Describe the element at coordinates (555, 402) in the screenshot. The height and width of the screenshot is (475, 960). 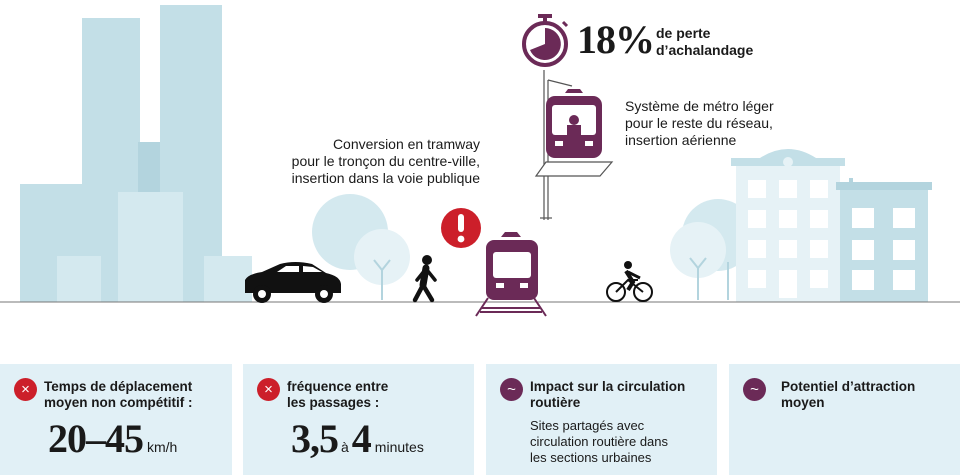
I see `card-title-line: routière` at that location.